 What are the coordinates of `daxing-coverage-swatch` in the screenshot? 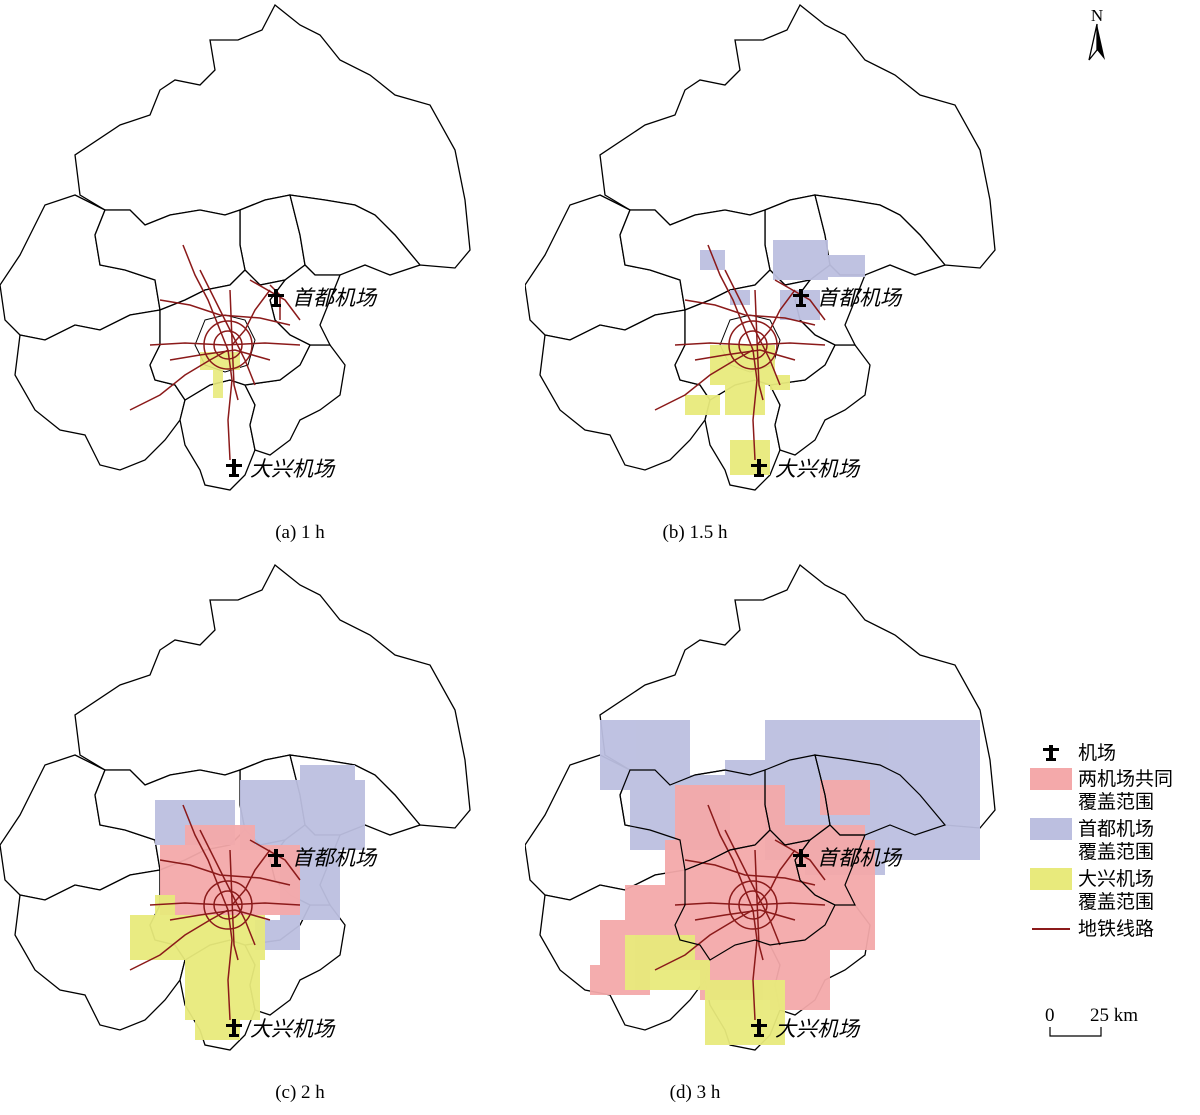 It's located at (1051, 879).